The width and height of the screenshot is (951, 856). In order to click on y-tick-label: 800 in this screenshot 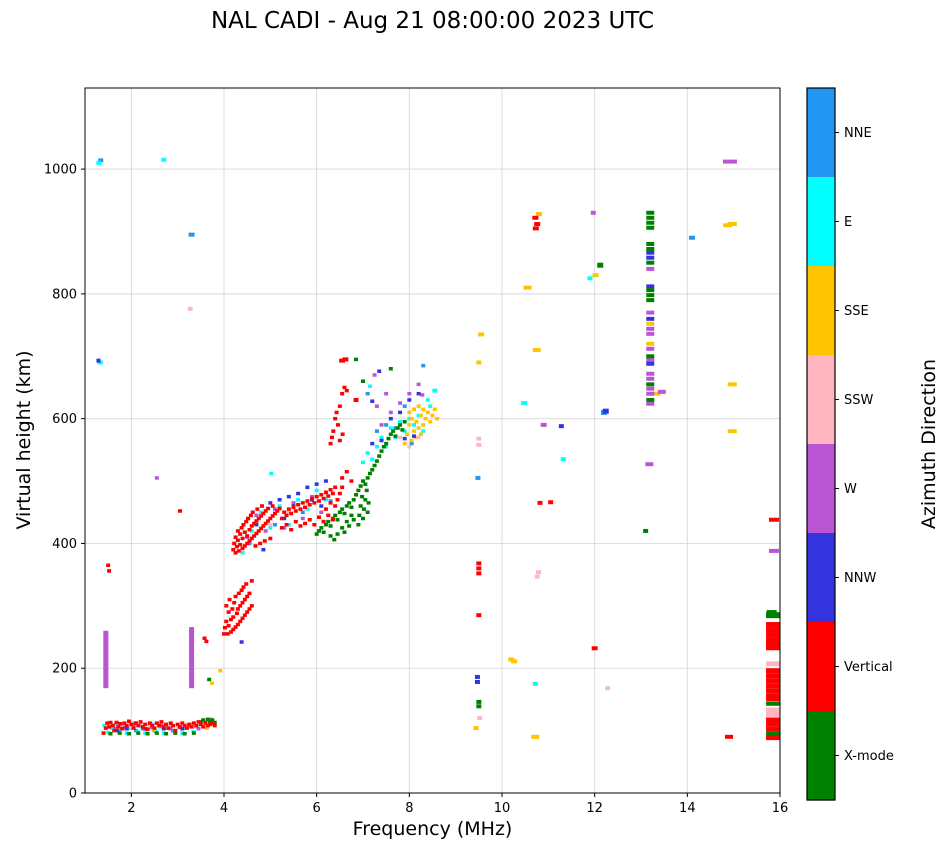, I will do `click(64, 294)`.